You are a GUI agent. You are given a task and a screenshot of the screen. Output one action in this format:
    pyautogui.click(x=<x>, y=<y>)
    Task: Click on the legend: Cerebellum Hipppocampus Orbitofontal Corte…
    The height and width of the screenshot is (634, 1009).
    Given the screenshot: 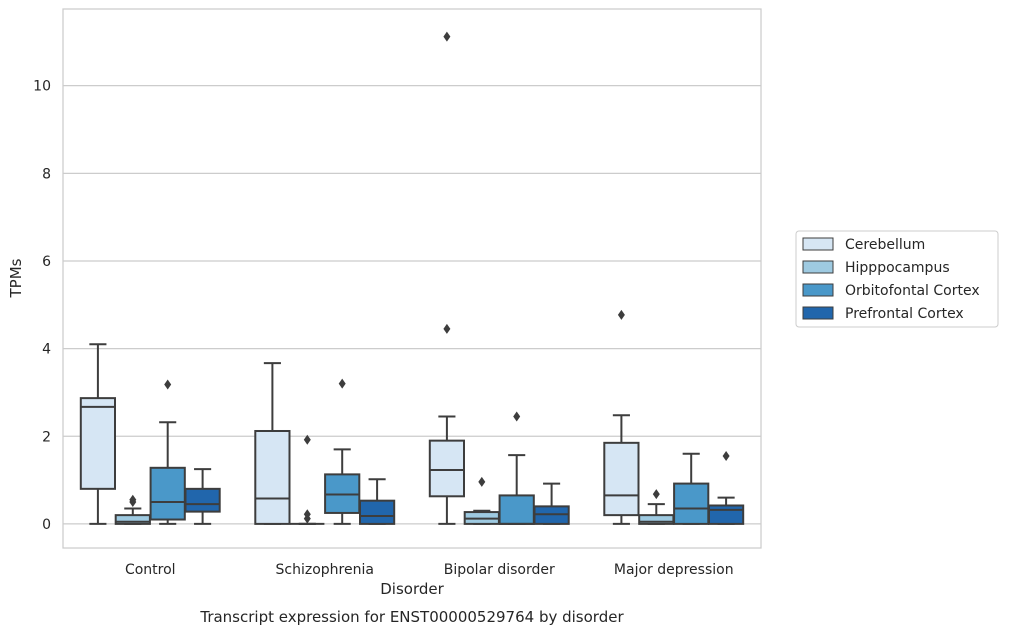 What is the action you would take?
    pyautogui.click(x=897, y=279)
    